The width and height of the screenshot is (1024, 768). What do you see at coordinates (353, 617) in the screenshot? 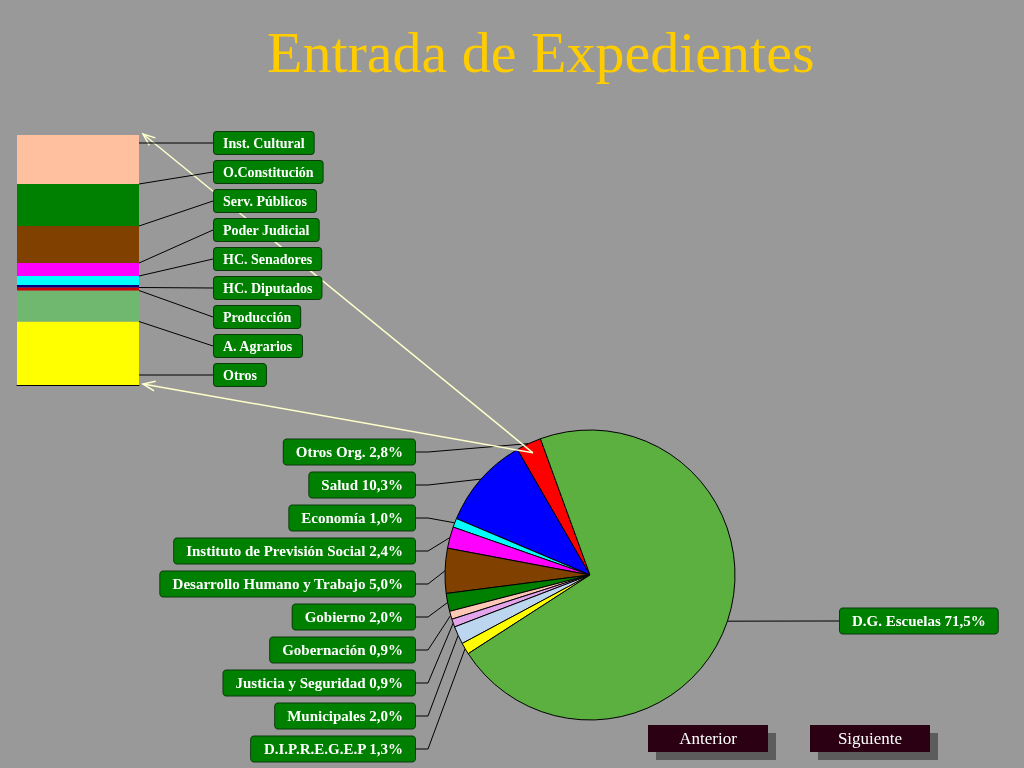
I see `slice-label: Gobierno 2,0%` at bounding box center [353, 617].